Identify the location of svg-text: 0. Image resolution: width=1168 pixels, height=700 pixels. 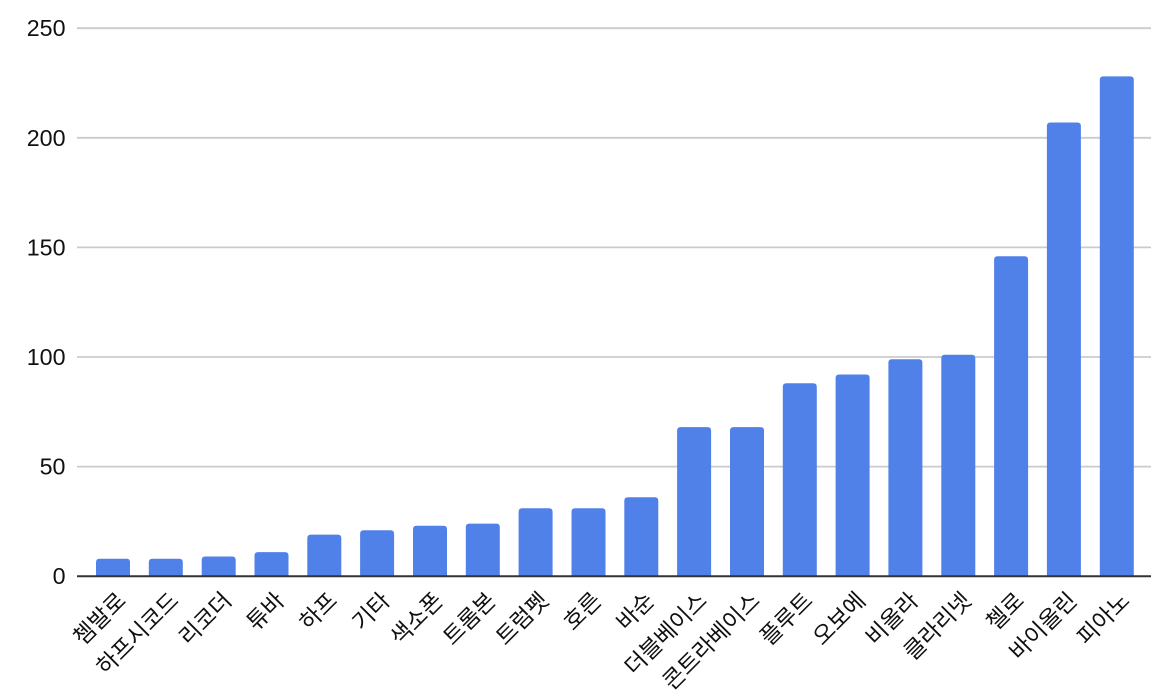
(59, 576).